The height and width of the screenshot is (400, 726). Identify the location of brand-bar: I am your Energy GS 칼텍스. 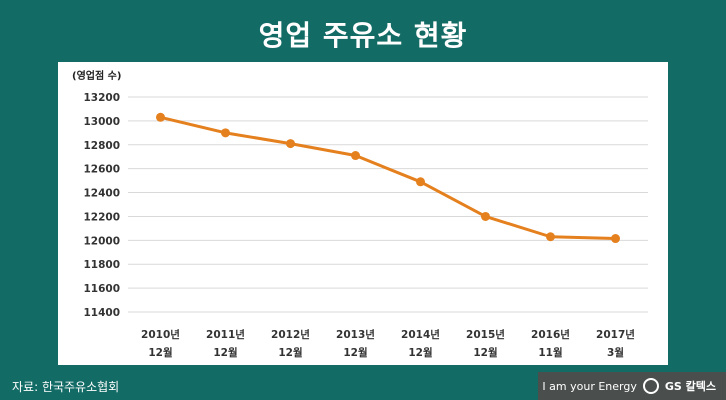
(632, 386).